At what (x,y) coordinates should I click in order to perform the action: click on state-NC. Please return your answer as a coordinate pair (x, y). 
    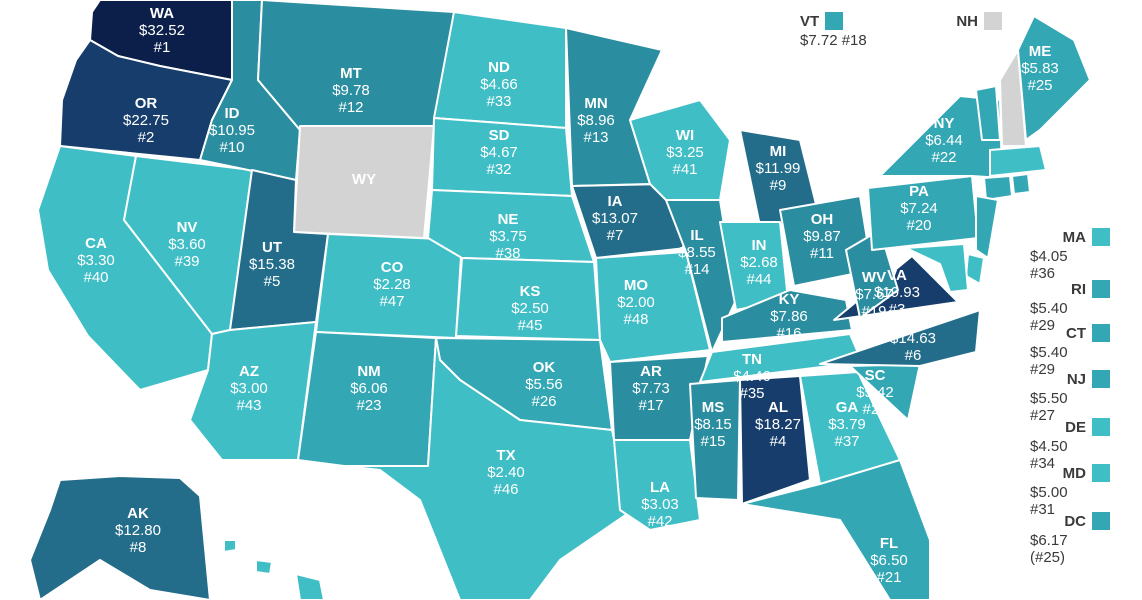
    Looking at the image, I should click on (900, 338).